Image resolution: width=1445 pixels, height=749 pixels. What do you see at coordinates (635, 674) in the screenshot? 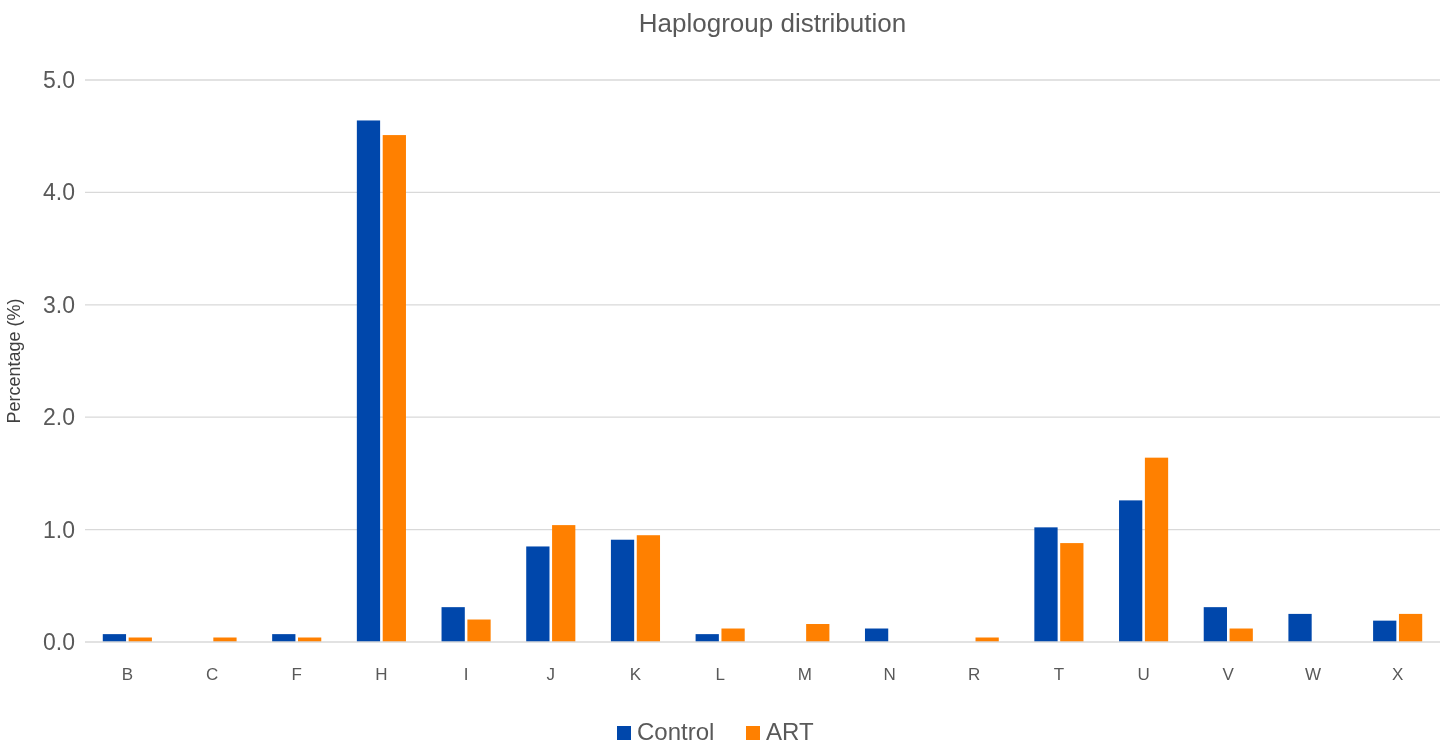
I see `x-tick-label: K` at bounding box center [635, 674].